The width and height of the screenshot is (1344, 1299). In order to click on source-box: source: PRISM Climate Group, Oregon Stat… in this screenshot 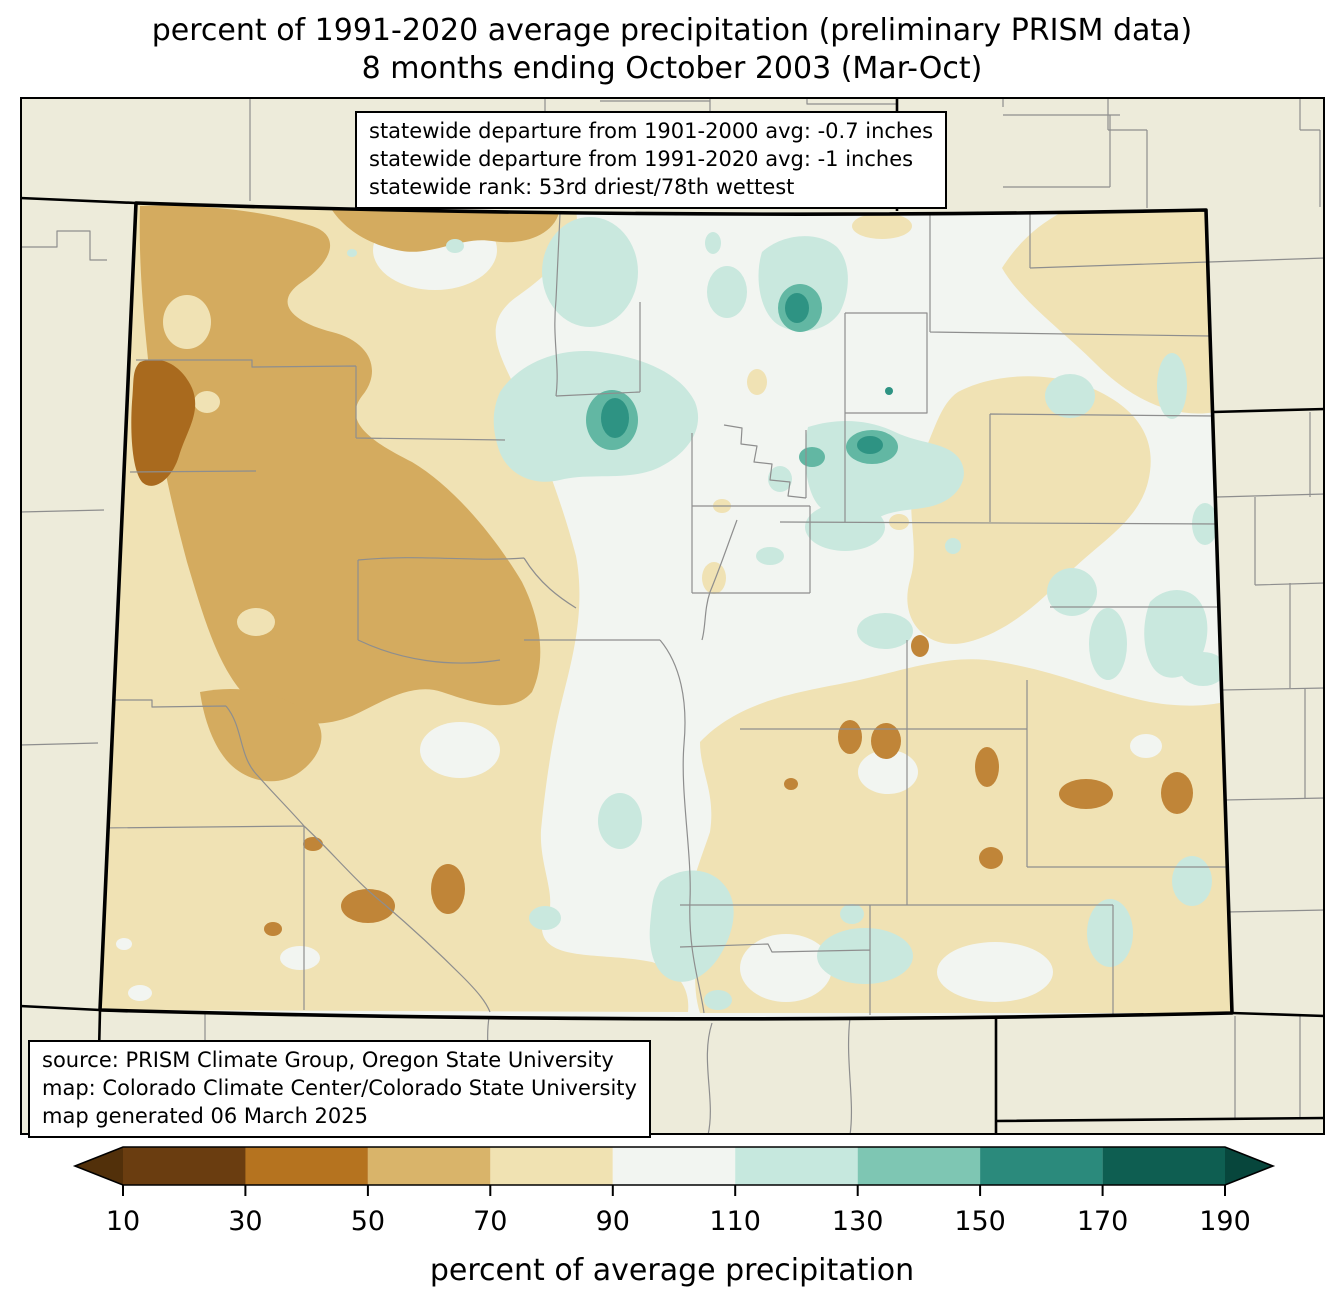, I will do `click(339, 1089)`.